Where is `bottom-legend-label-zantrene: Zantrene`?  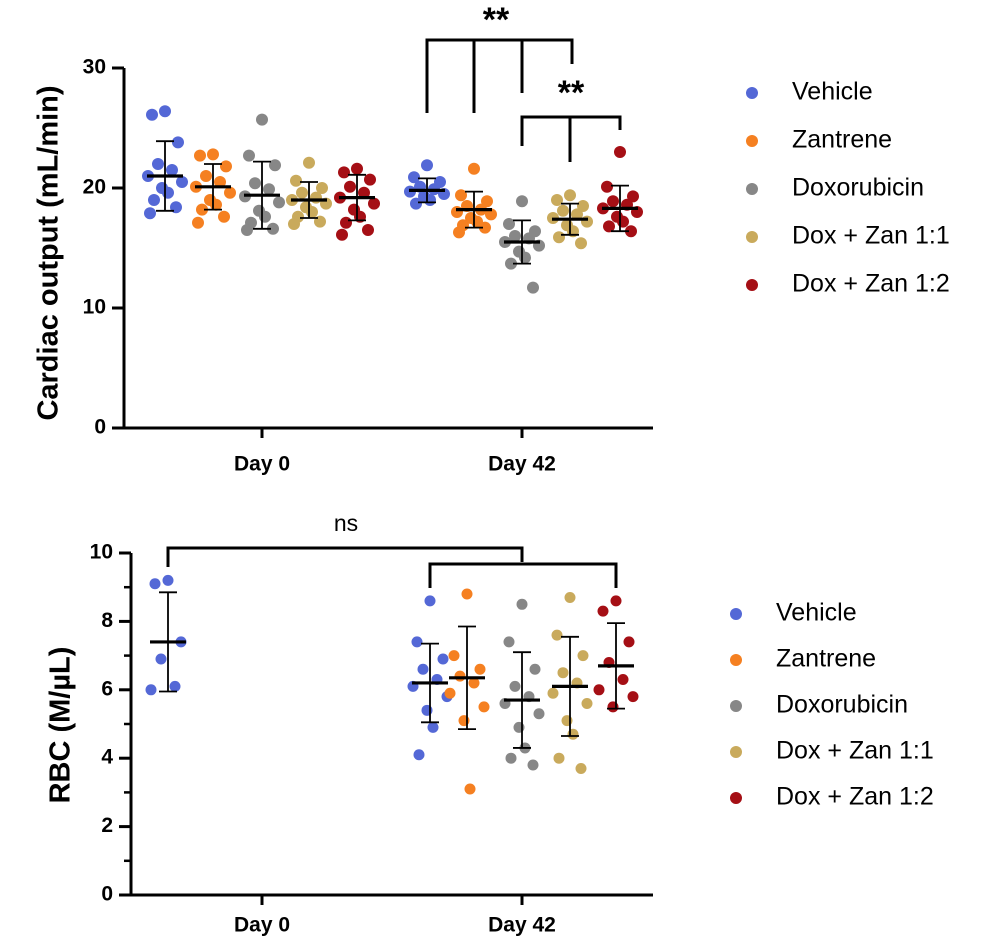
bottom-legend-label-zantrene: Zantrene is located at coordinates (826, 659).